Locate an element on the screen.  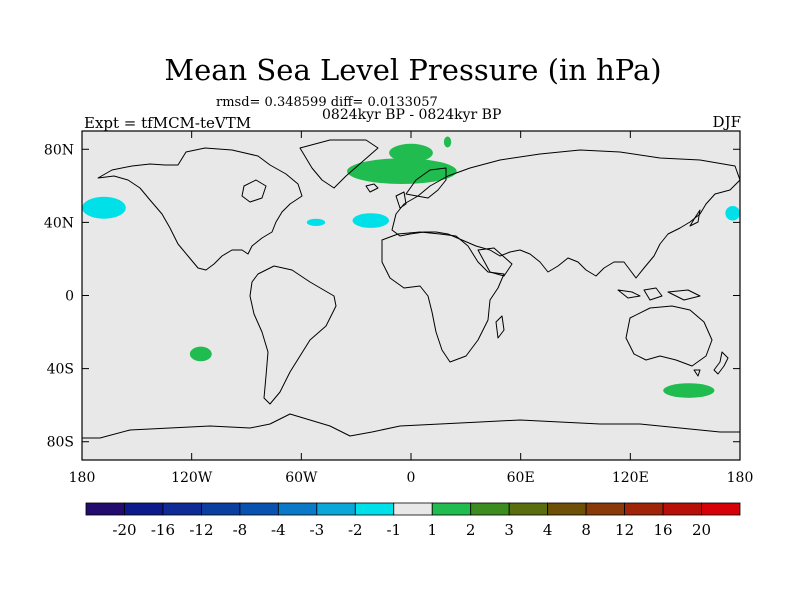
colorbar-label: 3 is located at coordinates (509, 530).